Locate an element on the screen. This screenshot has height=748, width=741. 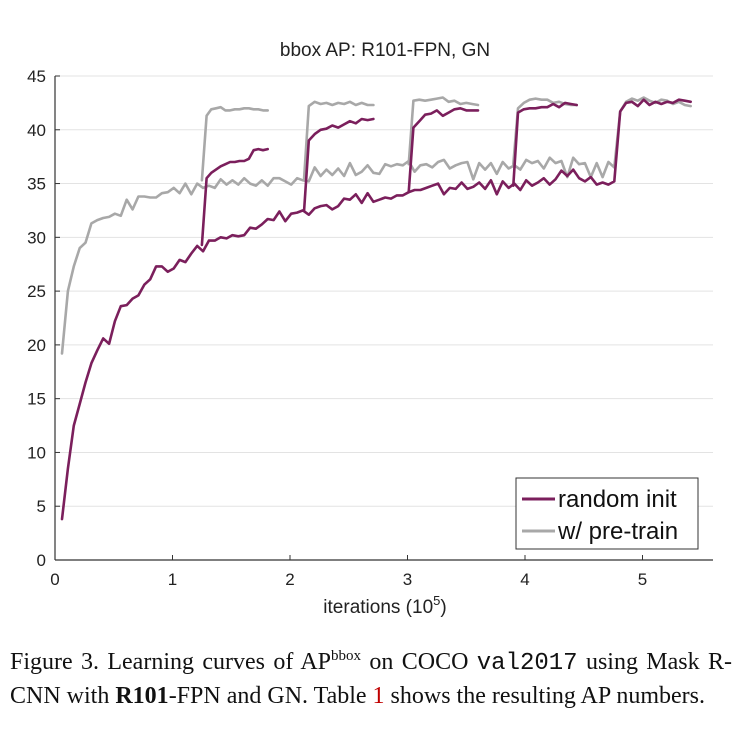
caption-superscript: bbox is located at coordinates (346, 656).